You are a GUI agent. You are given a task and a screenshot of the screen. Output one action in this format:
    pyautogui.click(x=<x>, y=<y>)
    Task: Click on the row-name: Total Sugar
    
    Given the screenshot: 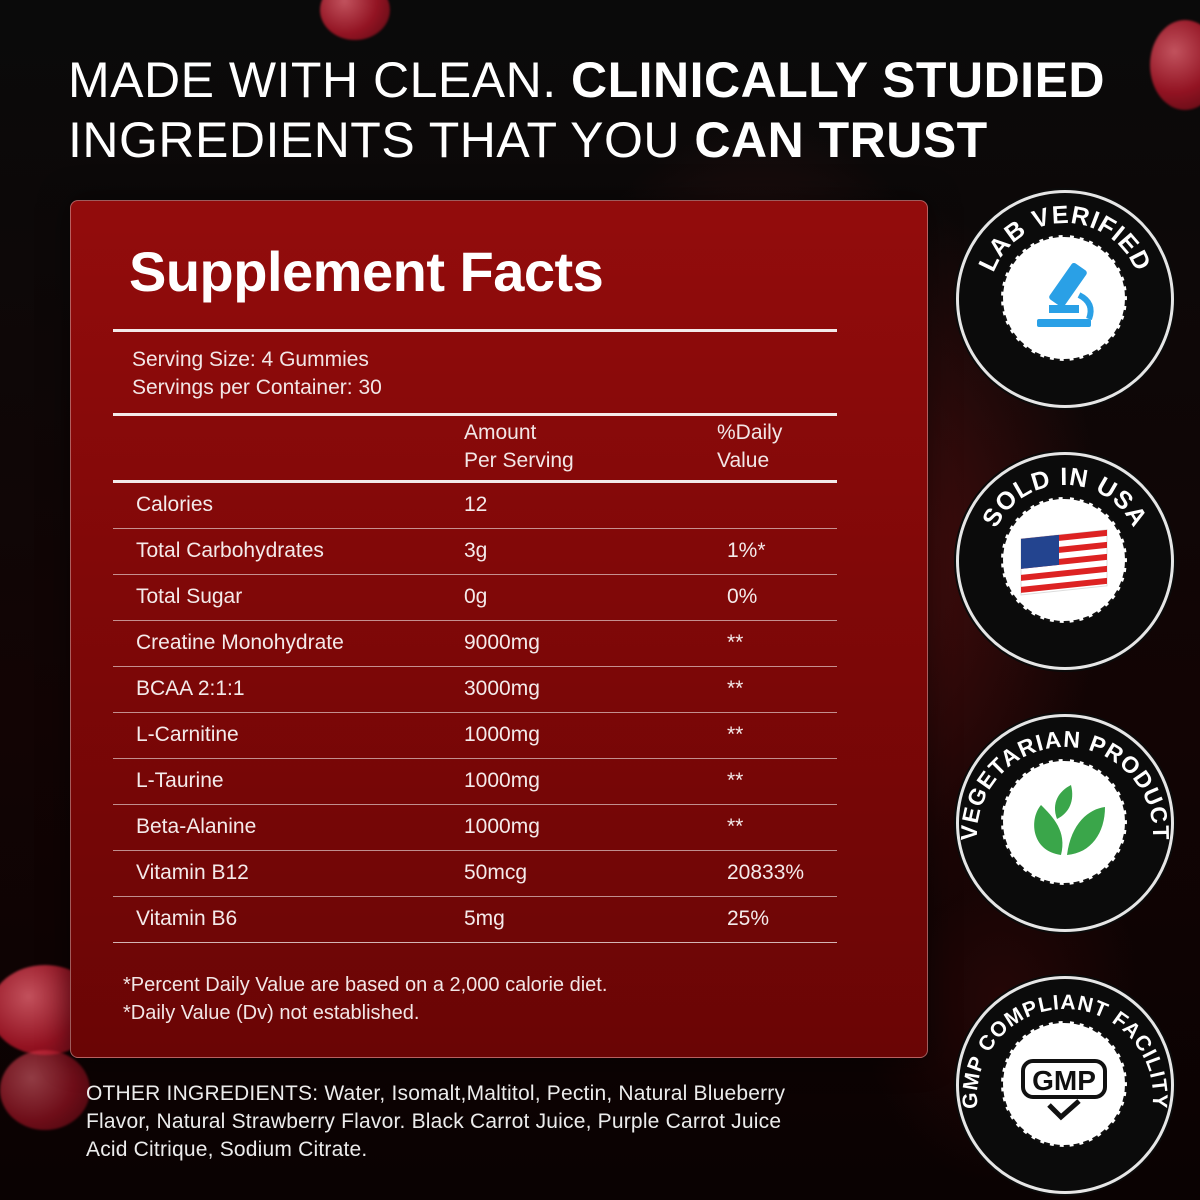 What is the action you would take?
    pyautogui.click(x=189, y=596)
    